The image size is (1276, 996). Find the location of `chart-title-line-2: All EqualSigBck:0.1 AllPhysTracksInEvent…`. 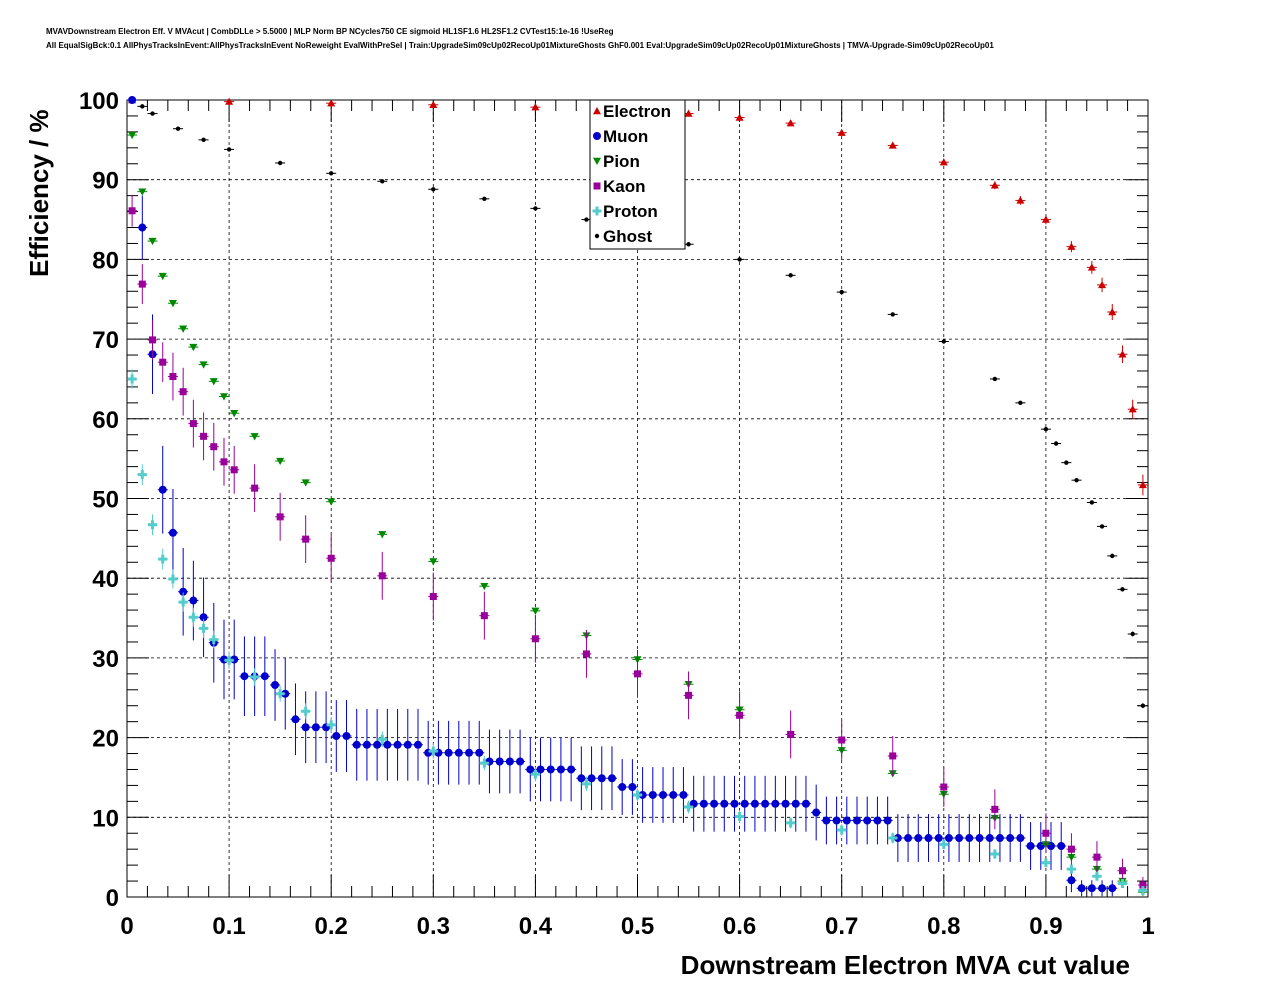

chart-title-line-2: All EqualSigBck:0.1 AllPhysTracksInEvent… is located at coordinates (520, 45).